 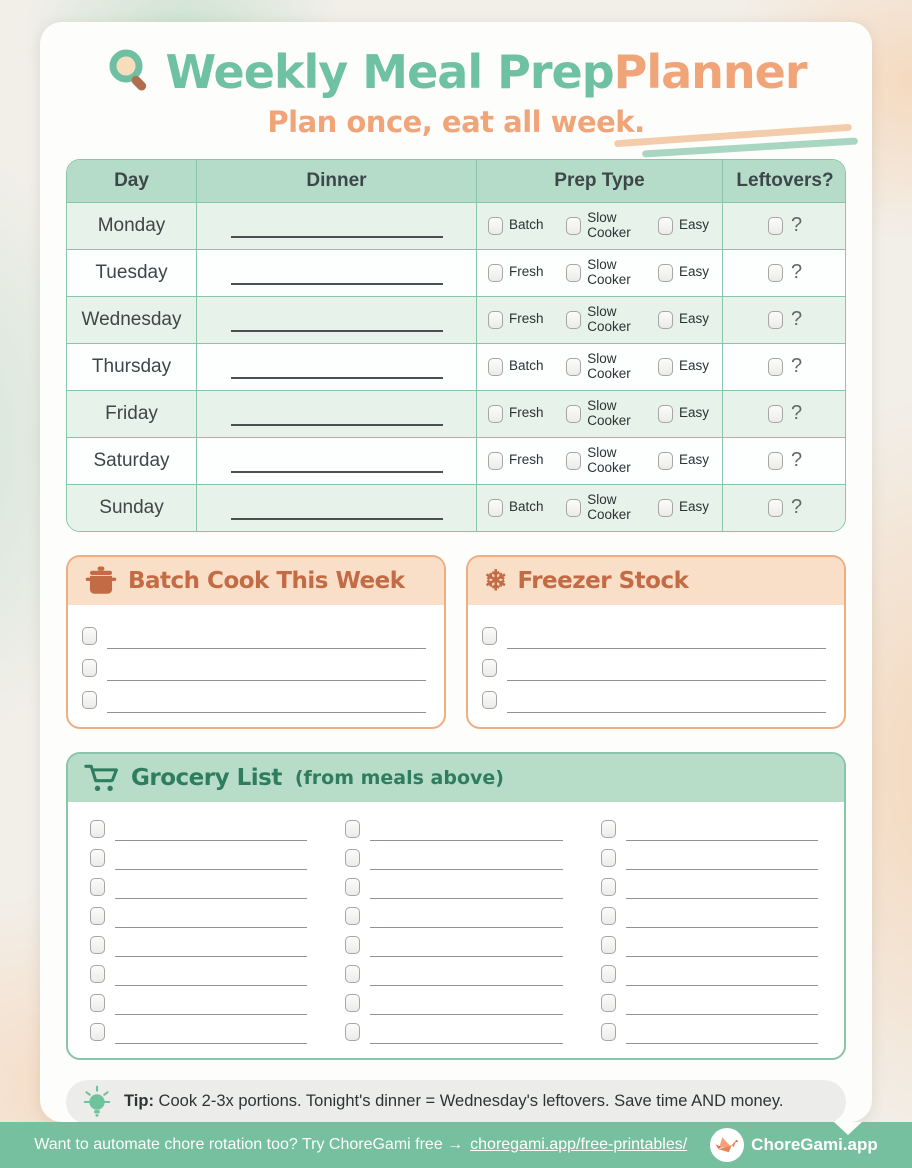 I want to click on batch-item, so click(x=254, y=633).